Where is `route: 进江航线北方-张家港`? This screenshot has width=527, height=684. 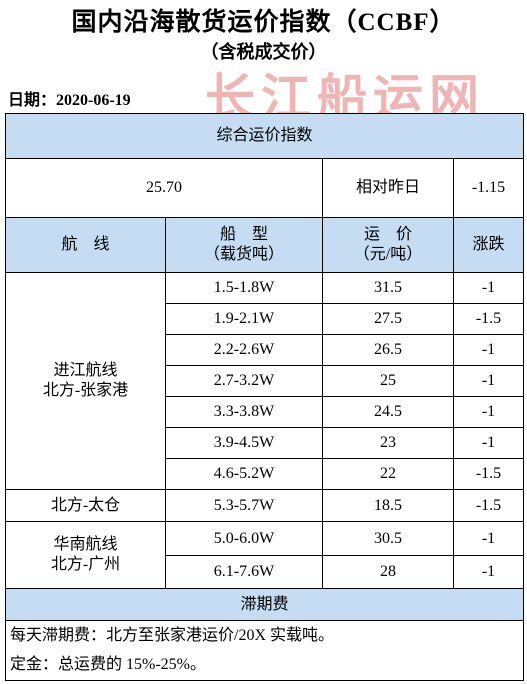 route: 进江航线北方-张家港 is located at coordinates (85, 381).